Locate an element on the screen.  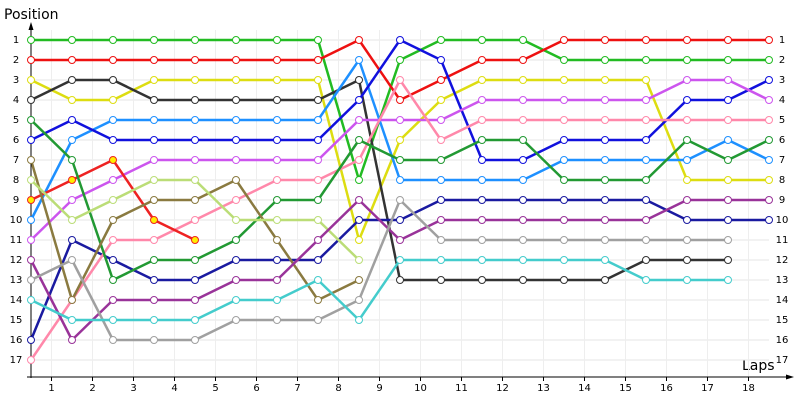
x-tick-label: 11 is located at coordinates (461, 388).